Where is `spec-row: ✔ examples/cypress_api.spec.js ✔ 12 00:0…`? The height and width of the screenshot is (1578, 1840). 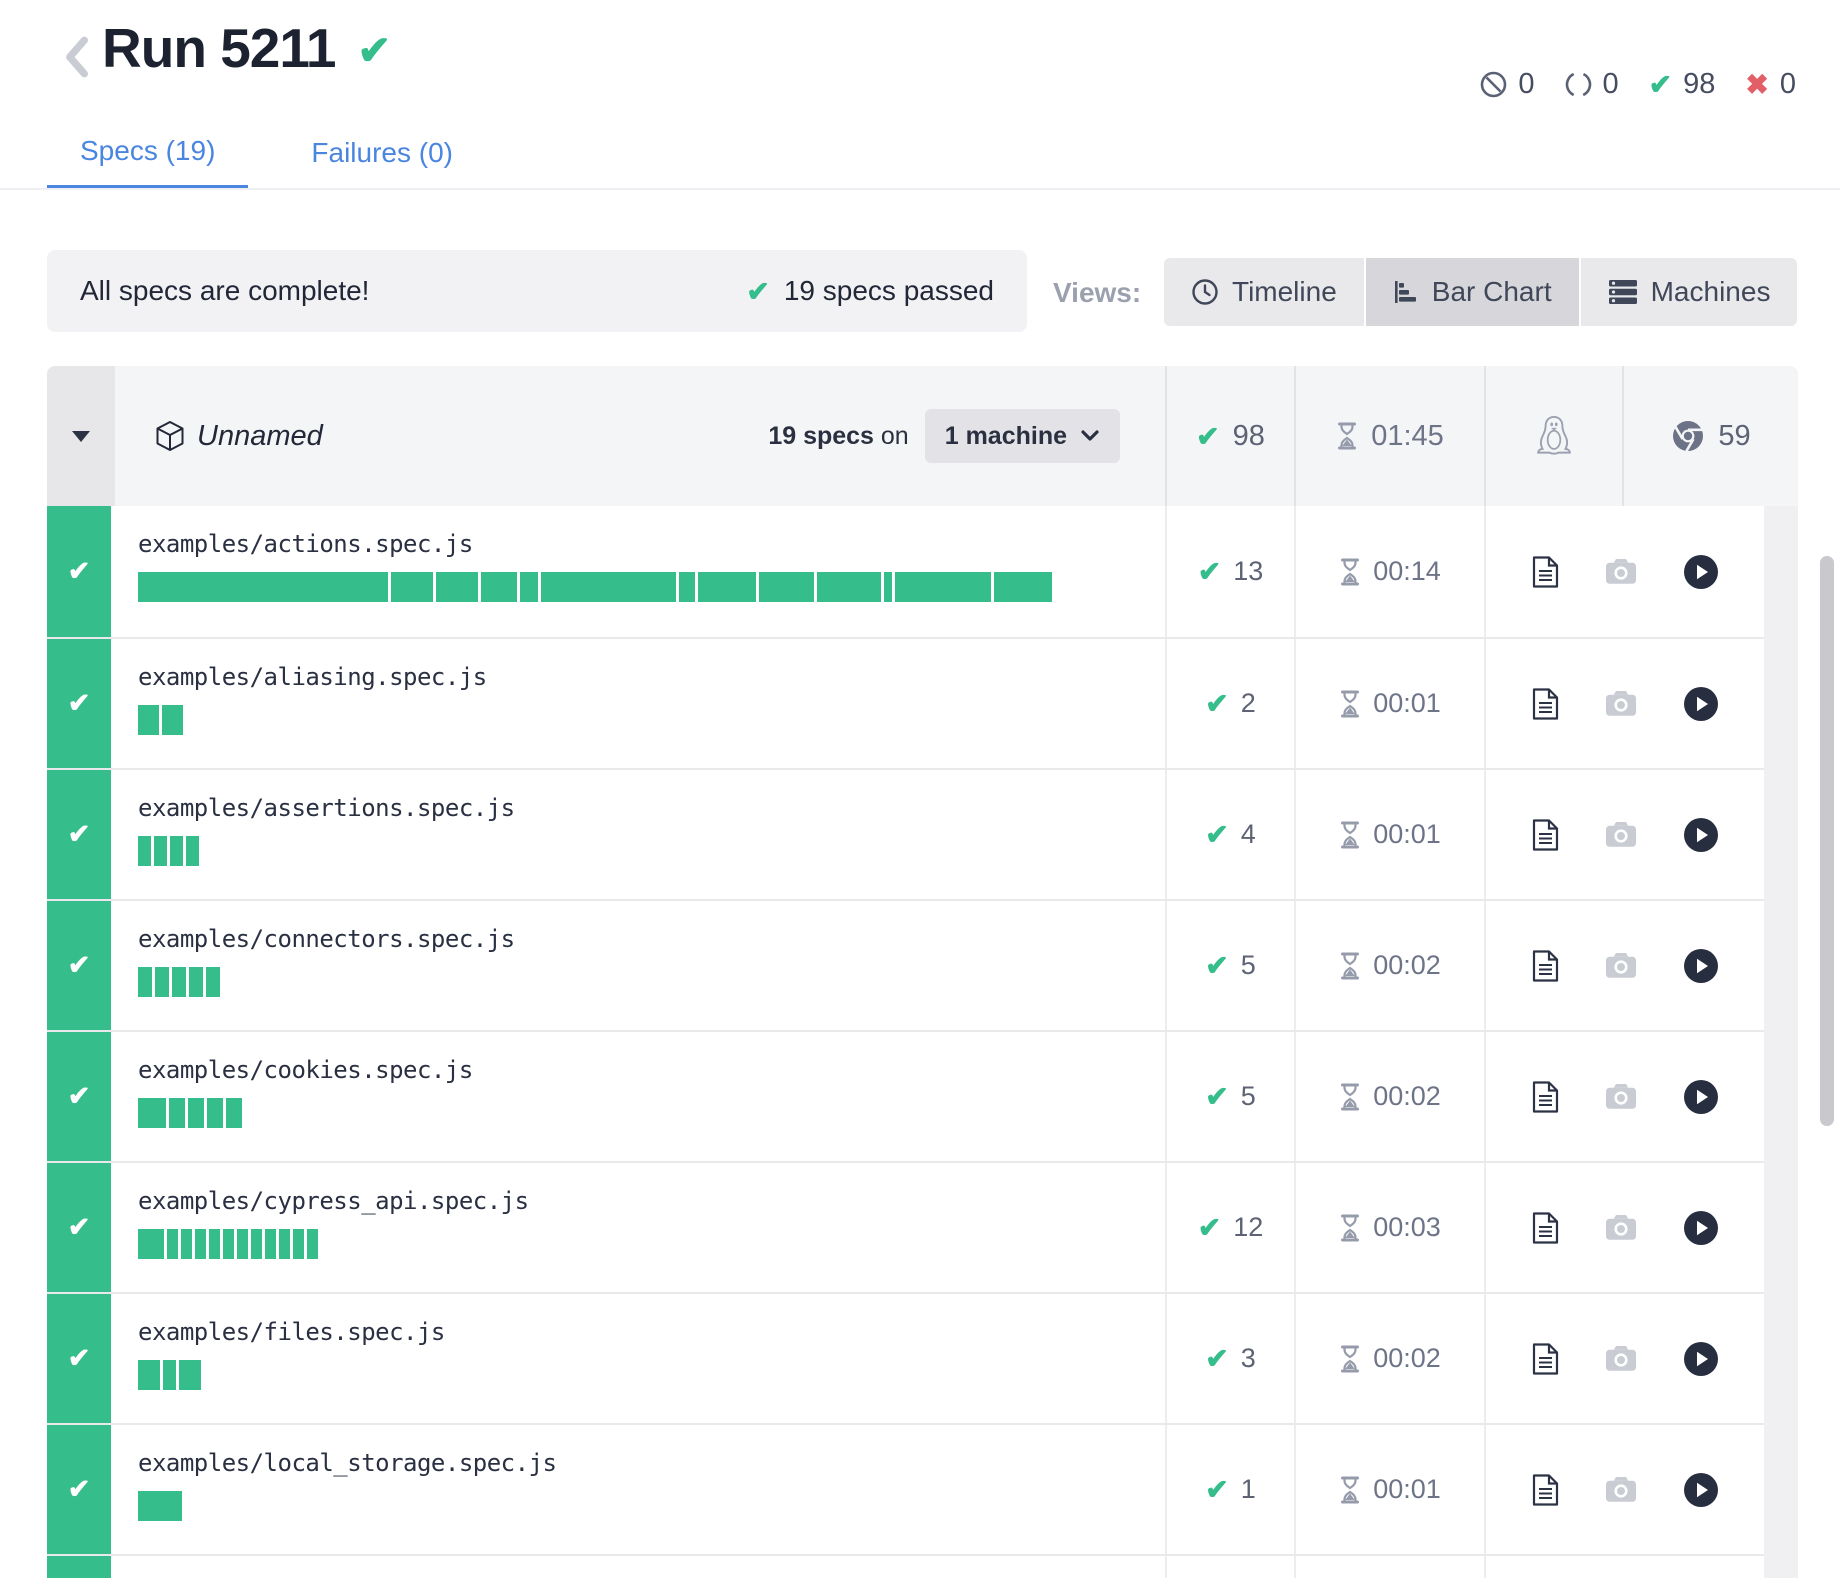
spec-row: ✔ examples/cypress_api.spec.js ✔ 12 00:0… is located at coordinates (905, 1226).